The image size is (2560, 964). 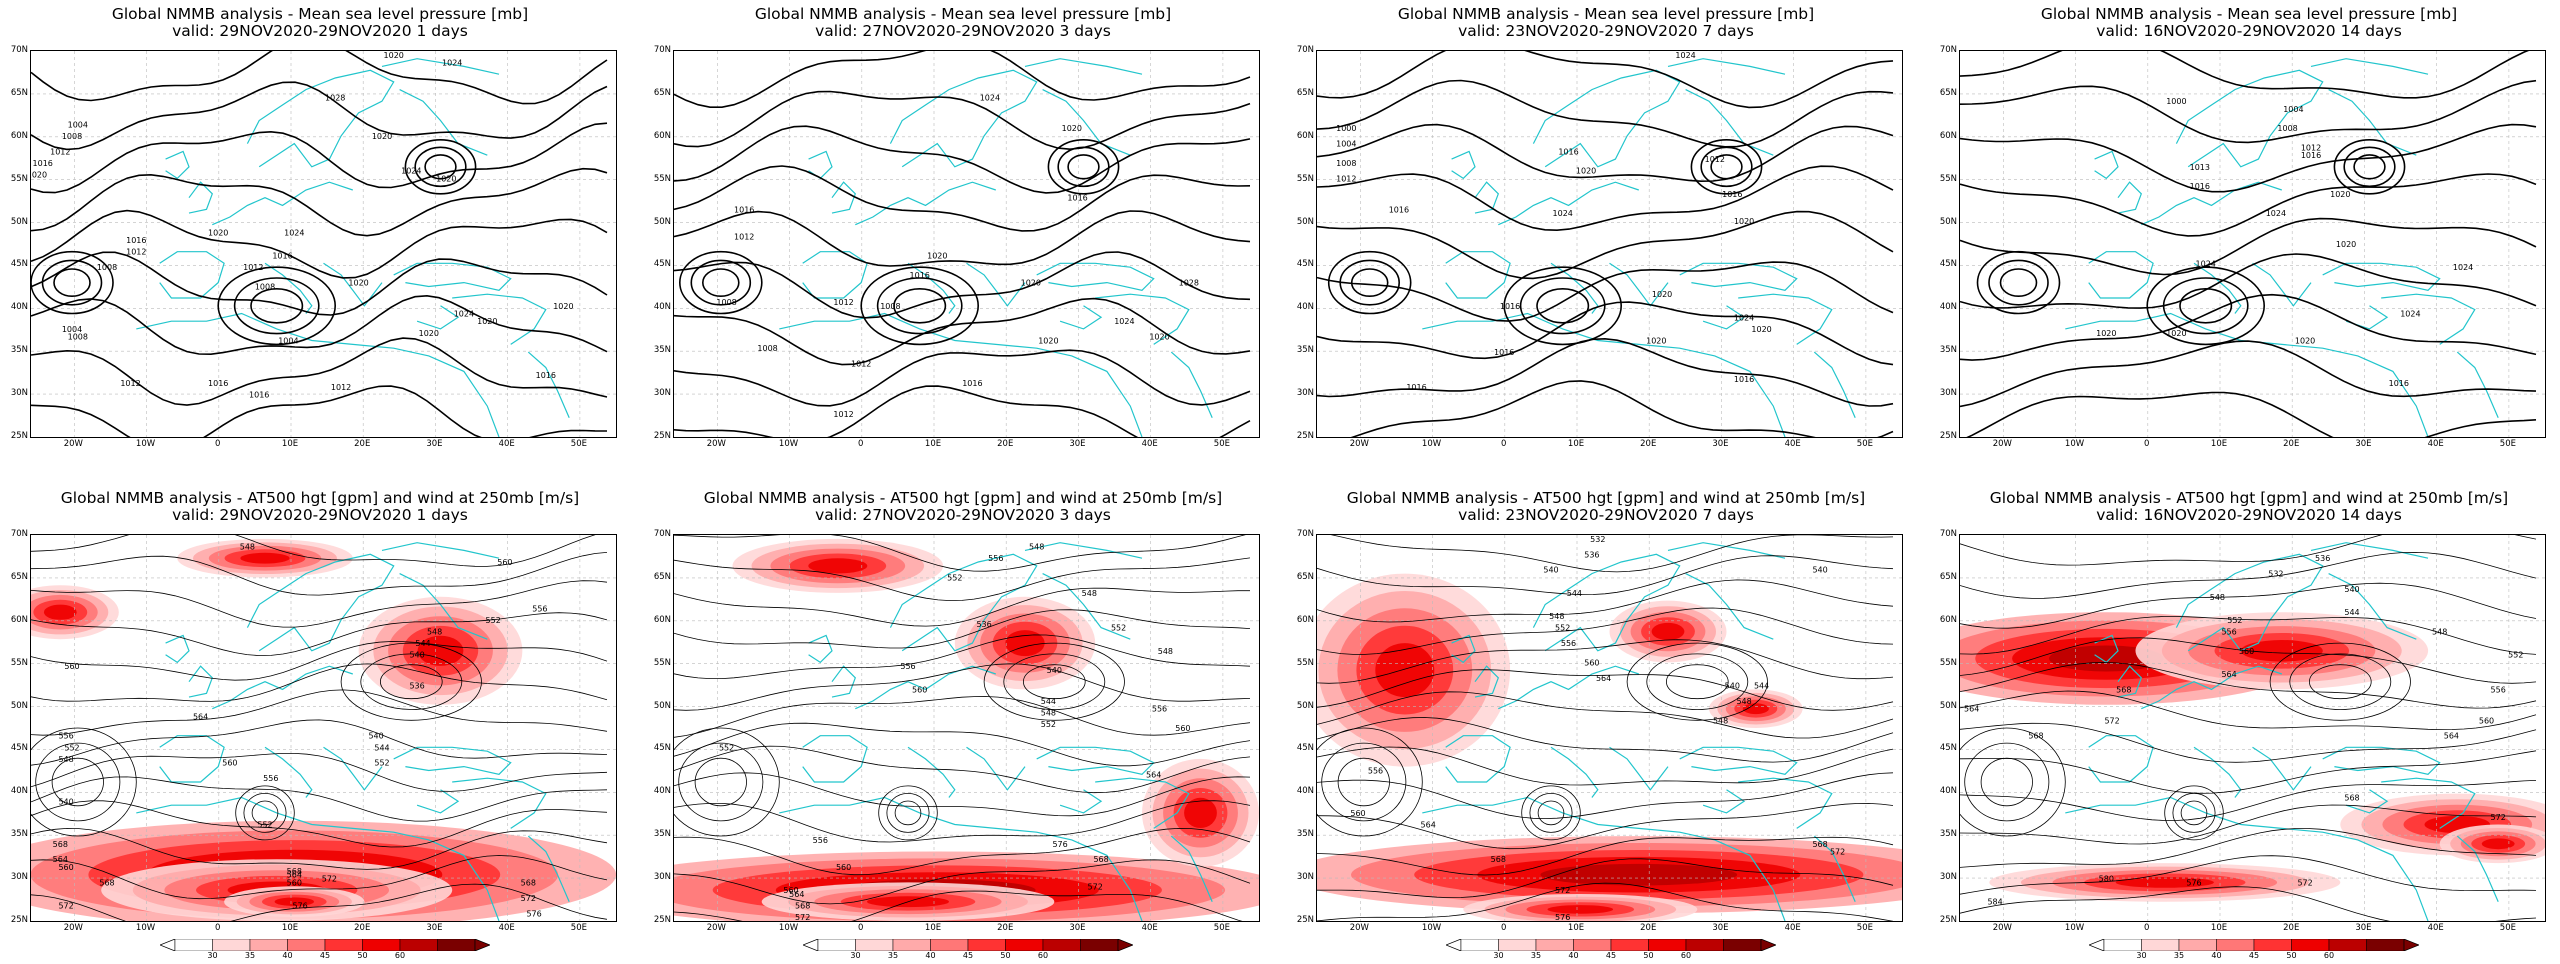 I want to click on colorbar-end, so click(x=482, y=945).